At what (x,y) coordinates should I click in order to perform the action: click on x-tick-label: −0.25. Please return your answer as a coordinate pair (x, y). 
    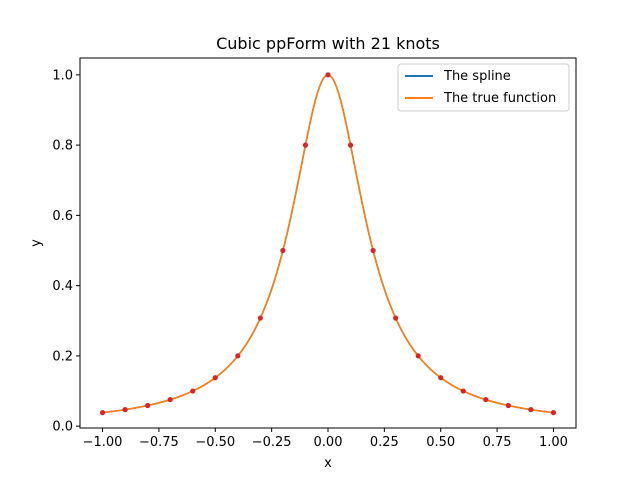
    Looking at the image, I should click on (272, 442).